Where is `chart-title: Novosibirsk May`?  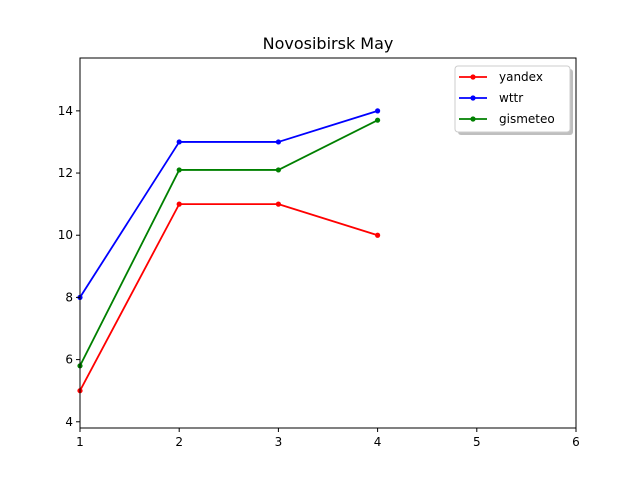 chart-title: Novosibirsk May is located at coordinates (328, 43).